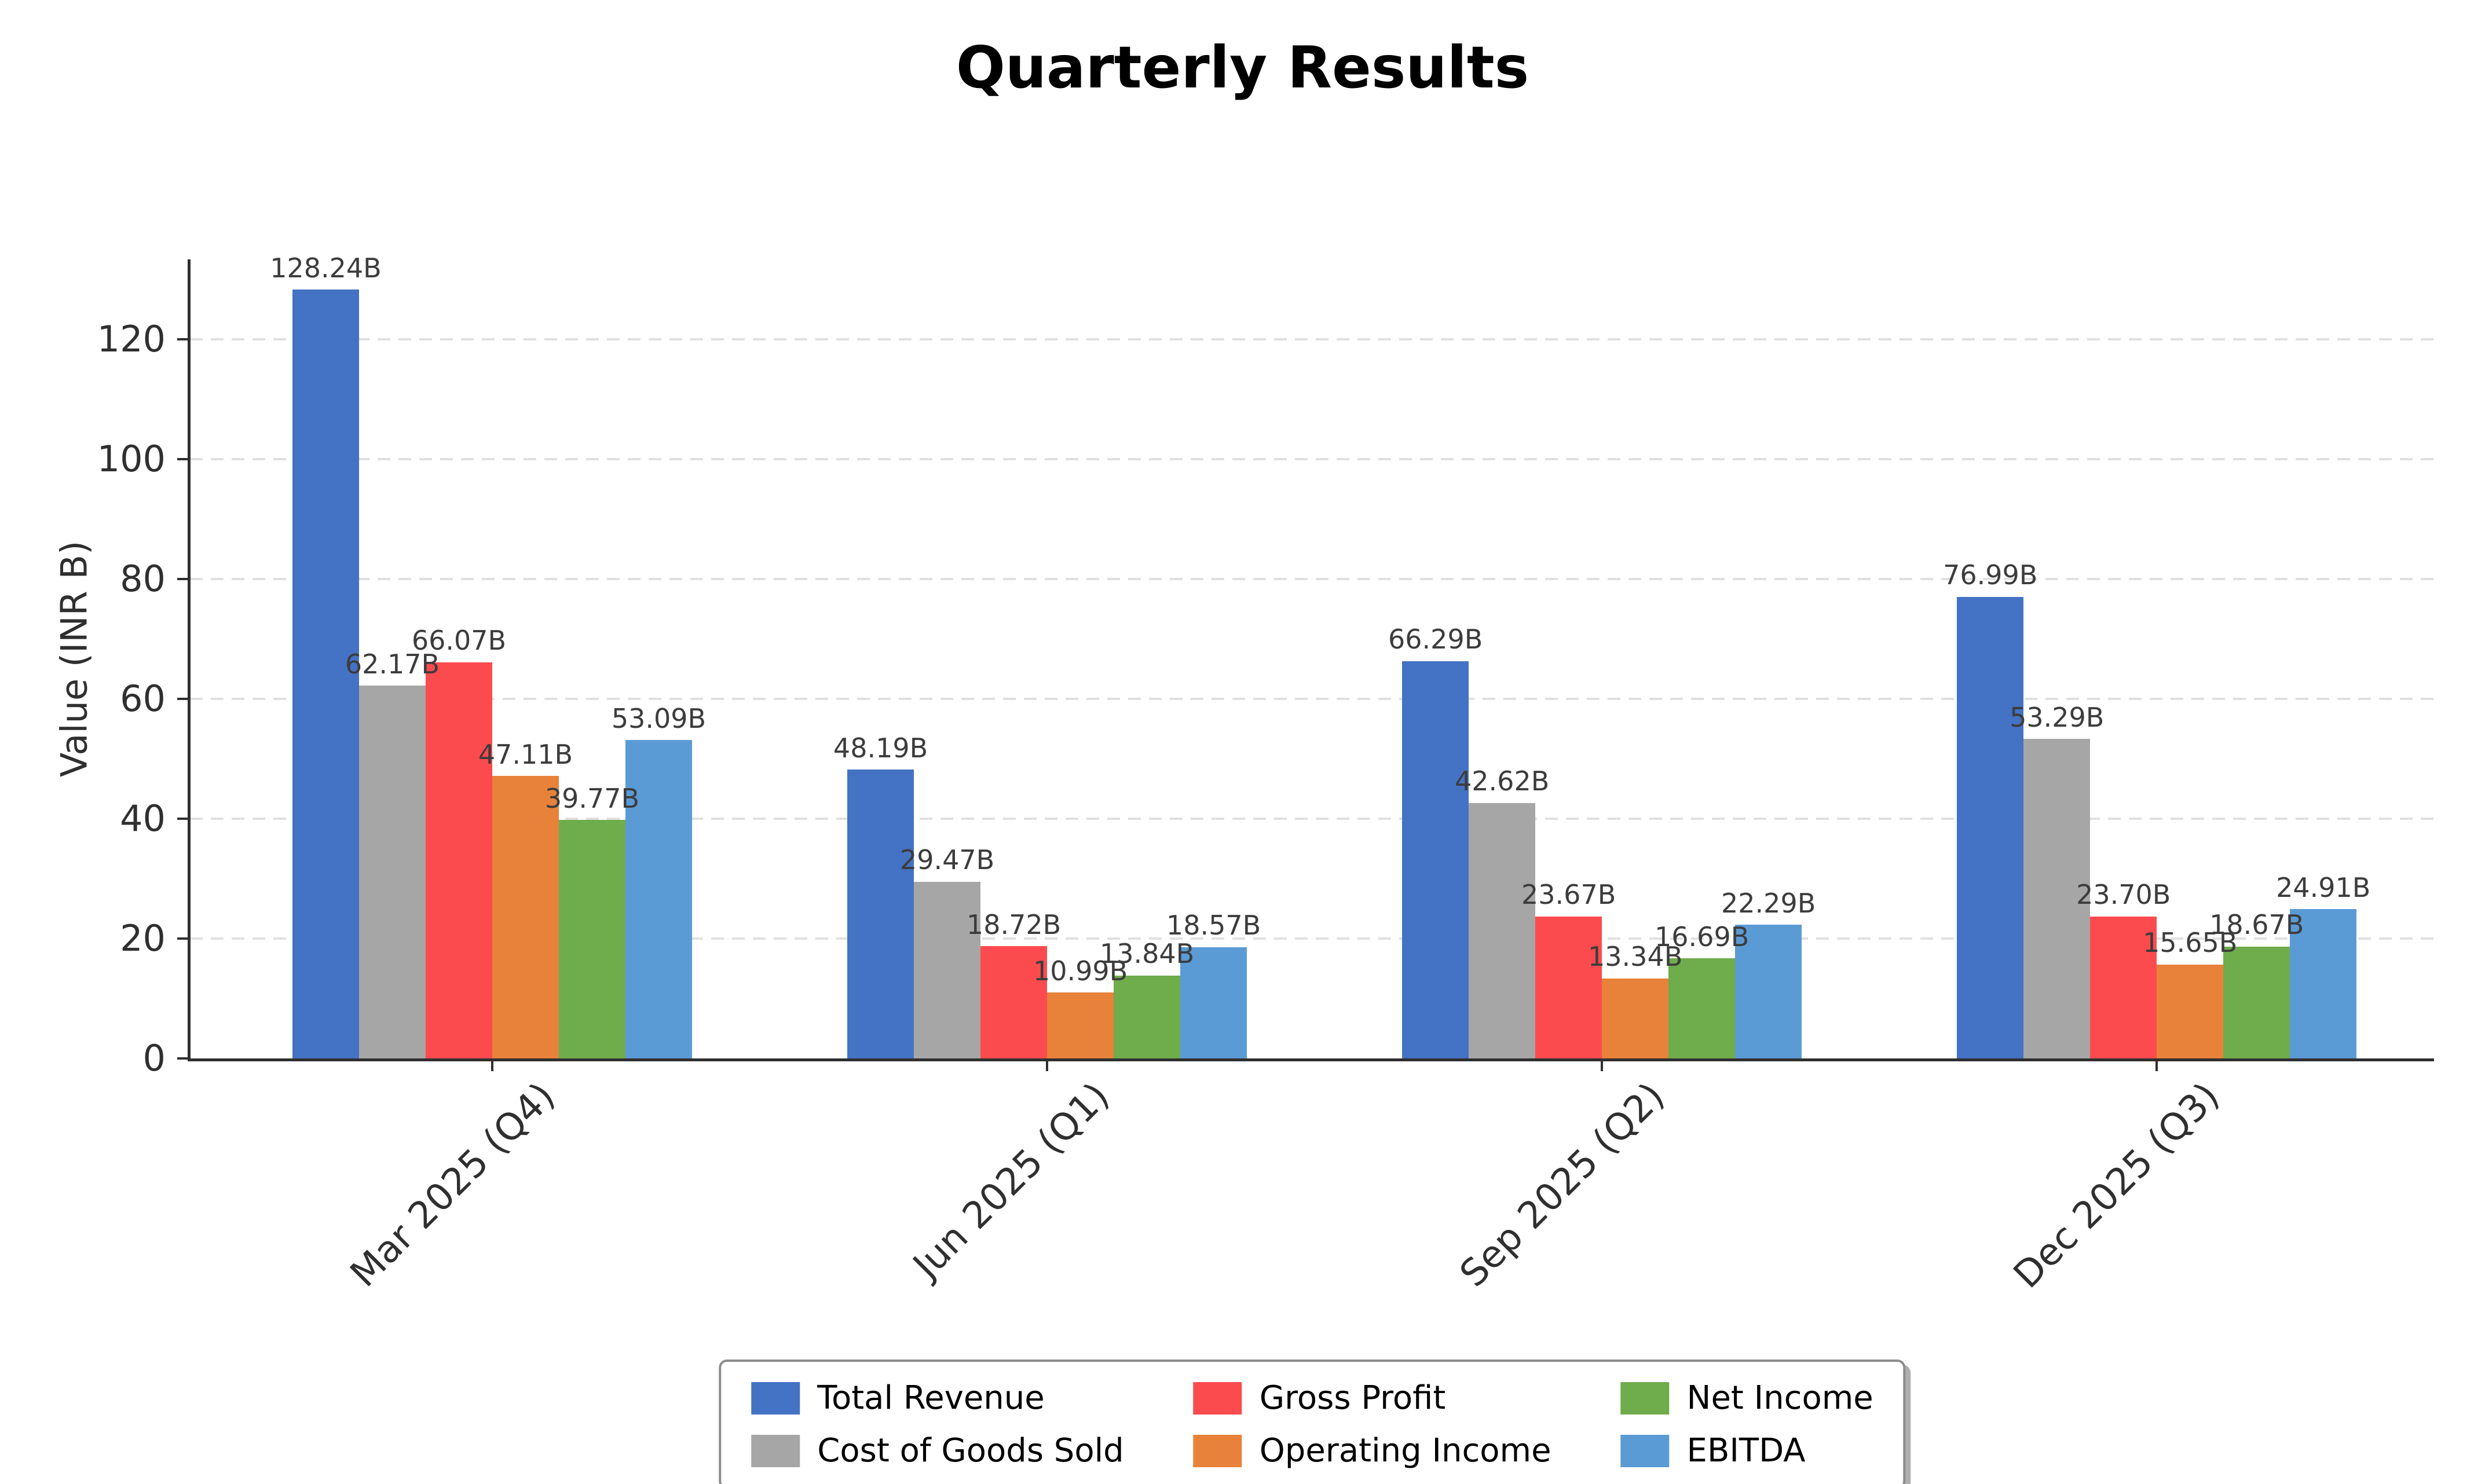  I want to click on y-tick-label-100: 100, so click(131, 458).